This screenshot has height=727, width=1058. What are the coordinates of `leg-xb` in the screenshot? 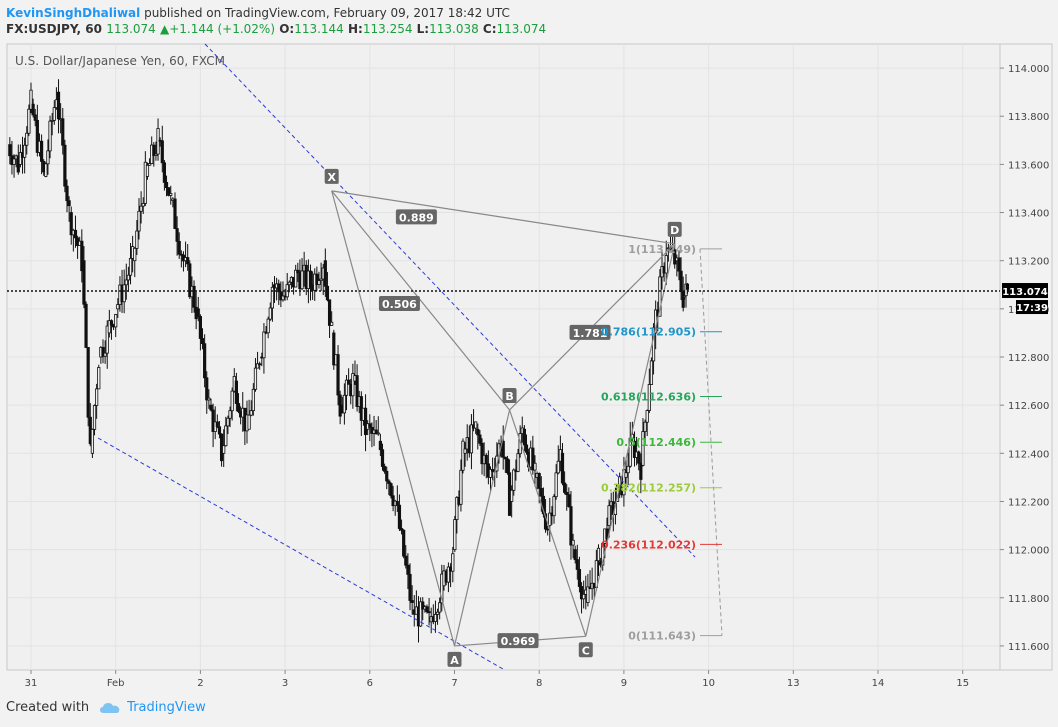 It's located at (421, 300).